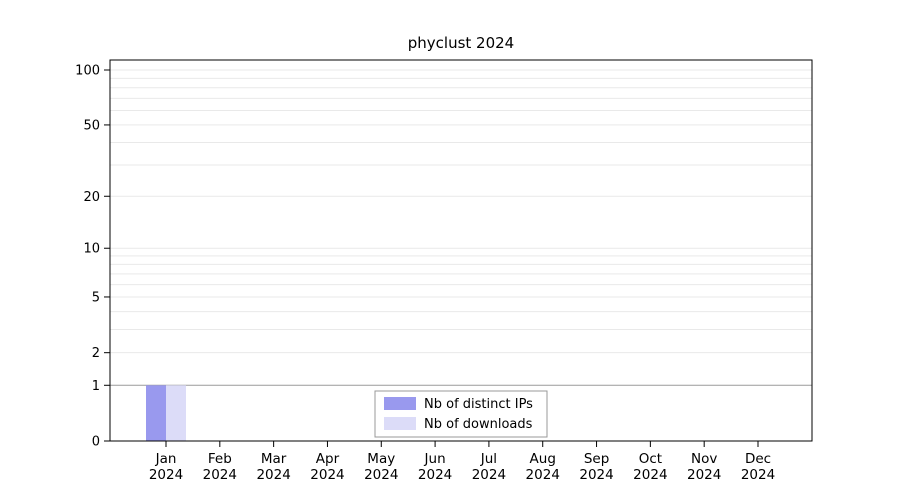 Image resolution: width=900 pixels, height=500 pixels. What do you see at coordinates (381, 459) in the screenshot?
I see `x-tick-label-month: May` at bounding box center [381, 459].